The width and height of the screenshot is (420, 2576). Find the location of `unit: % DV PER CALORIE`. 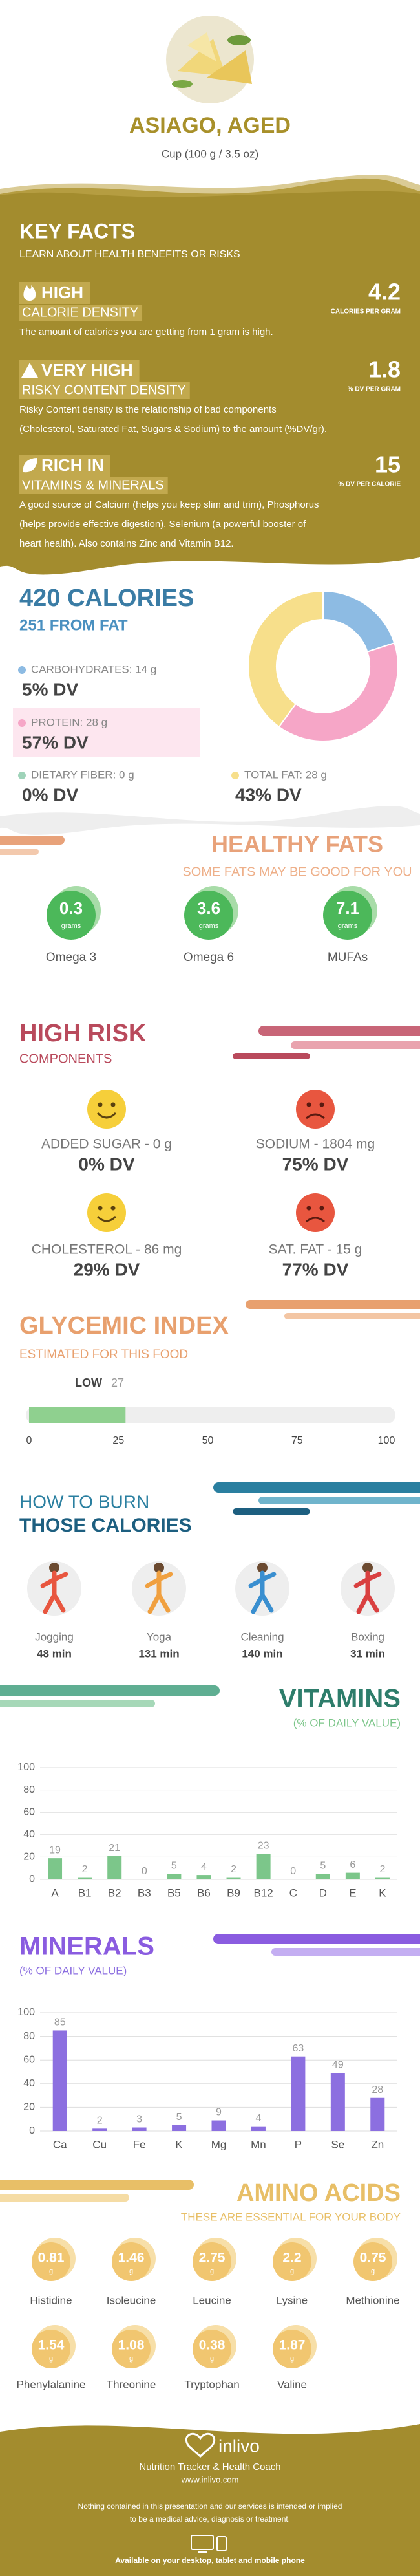

unit: % DV PER CALORIE is located at coordinates (369, 484).